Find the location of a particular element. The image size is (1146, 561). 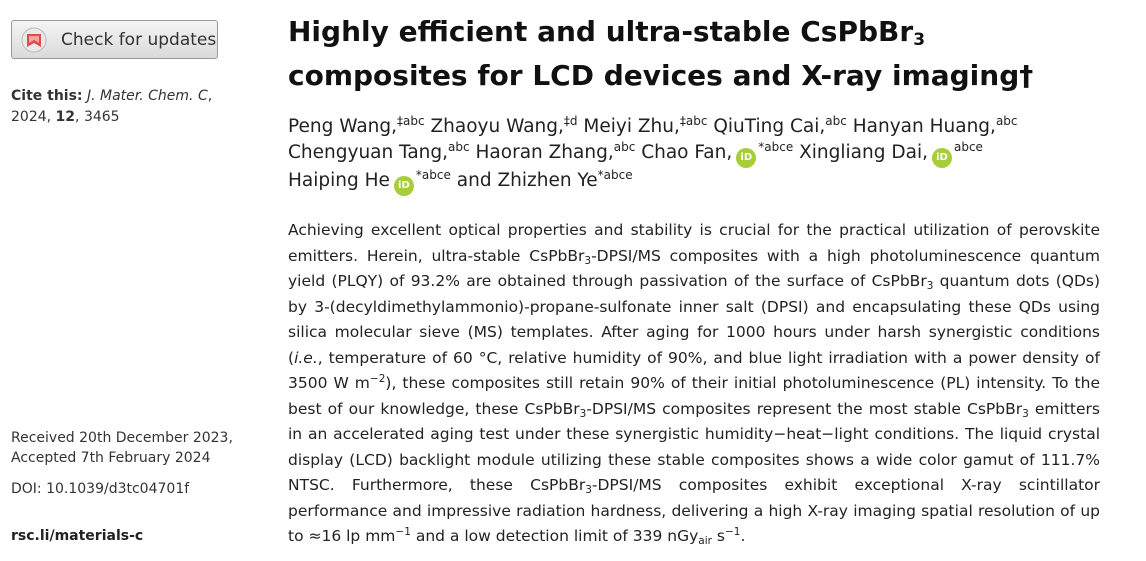

crossmark-icon is located at coordinates (34, 39).